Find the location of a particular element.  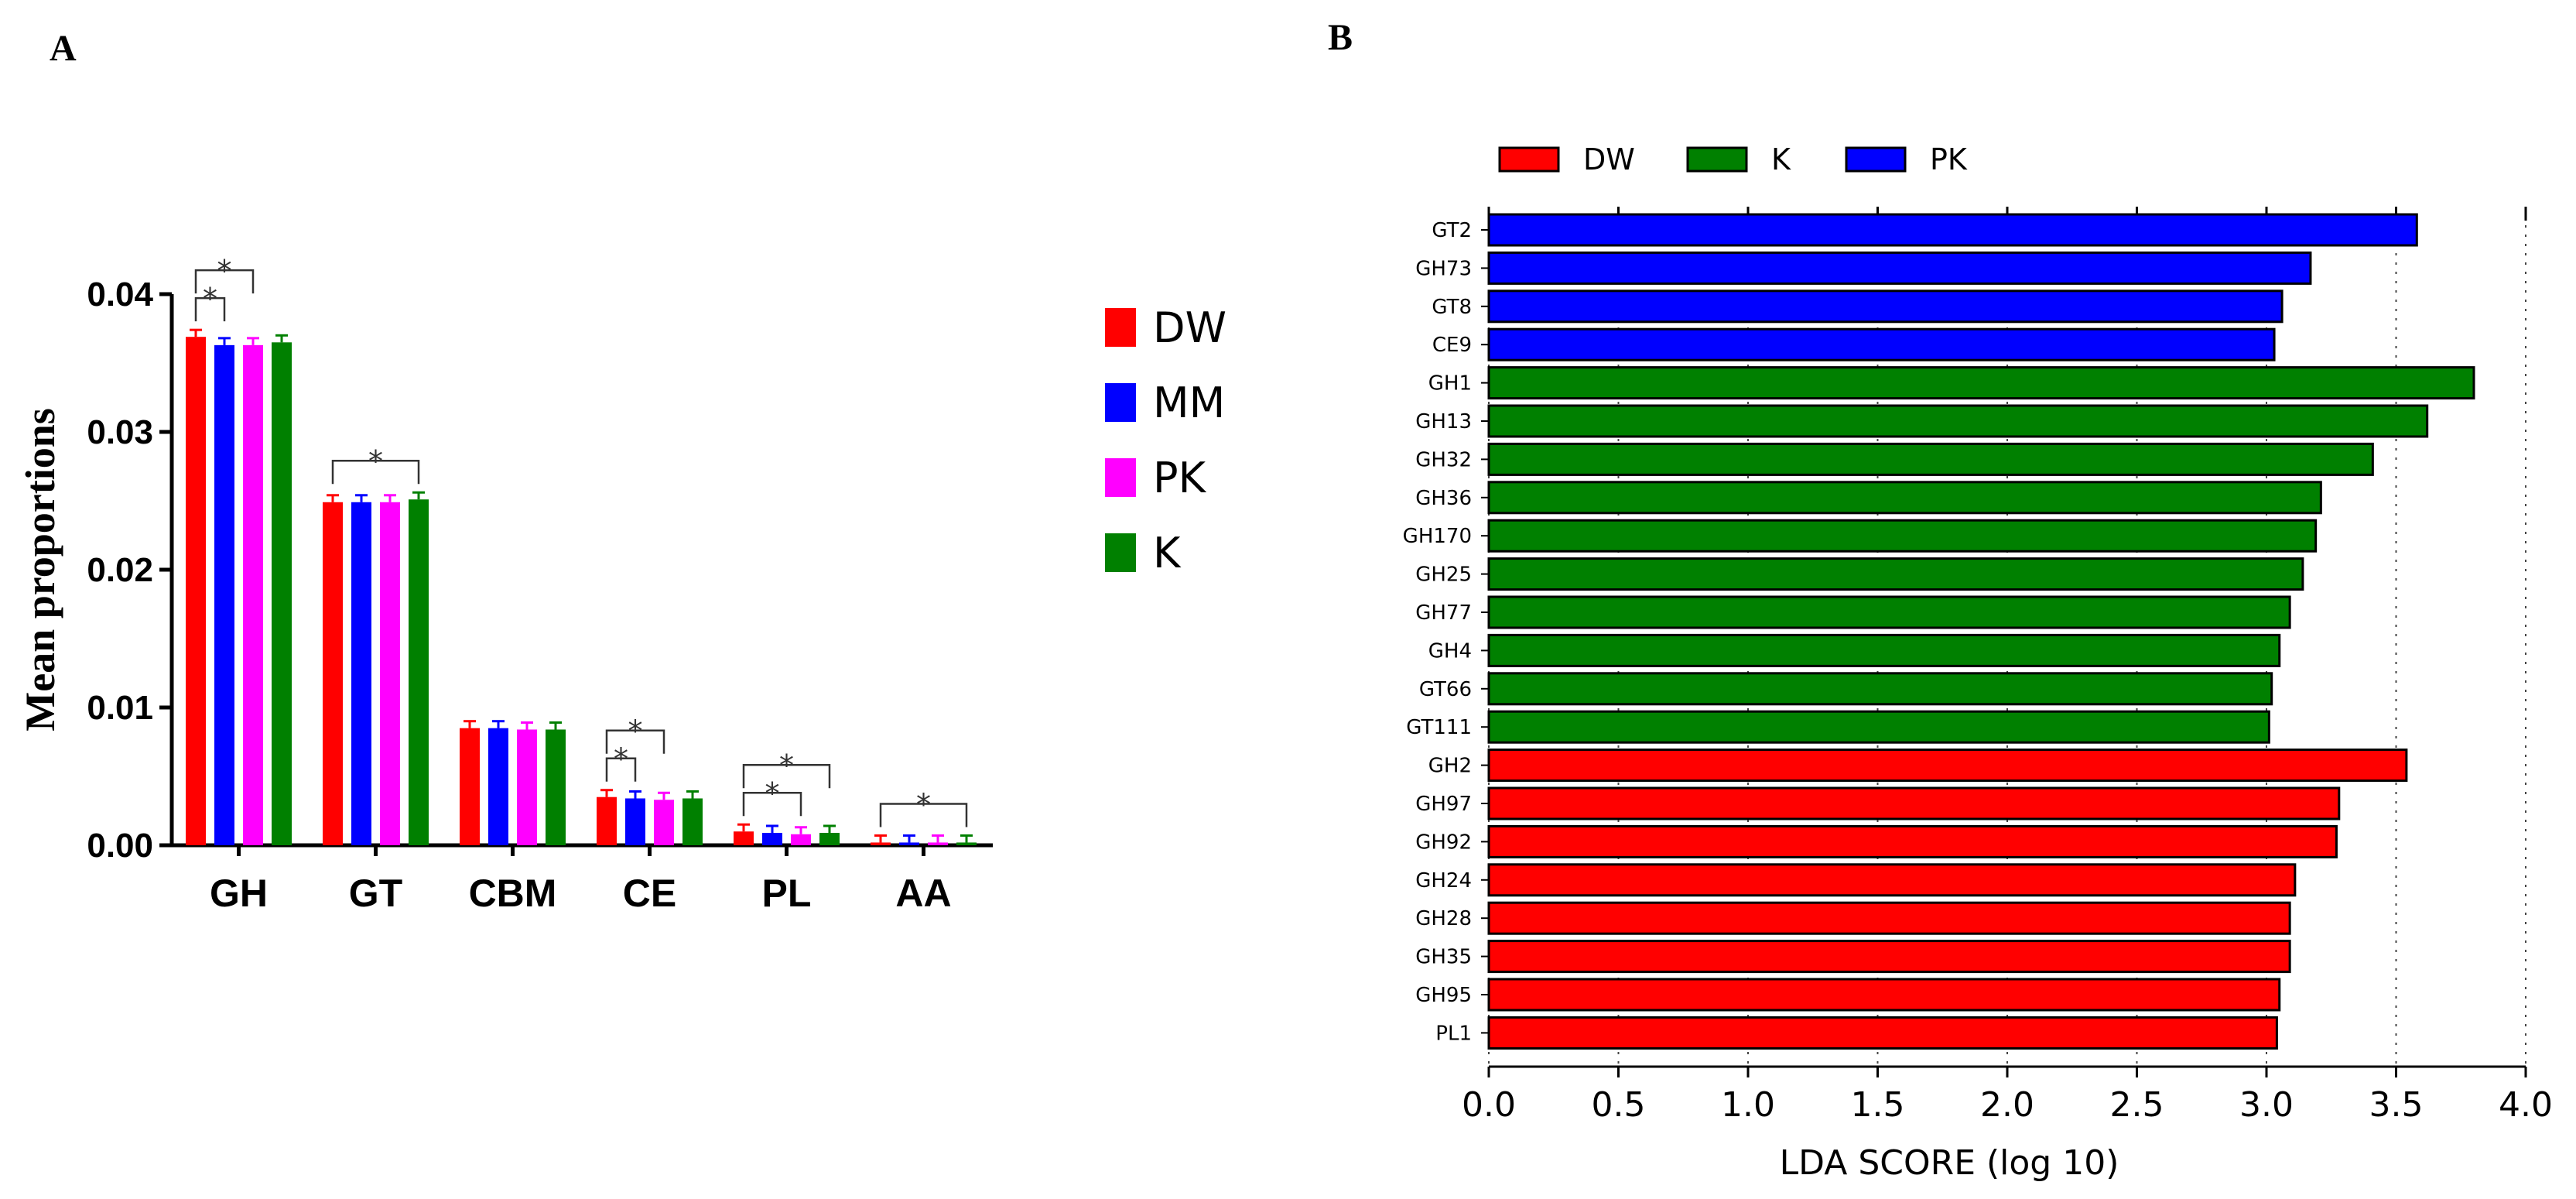

a-bar-pl-pk is located at coordinates (801, 840).